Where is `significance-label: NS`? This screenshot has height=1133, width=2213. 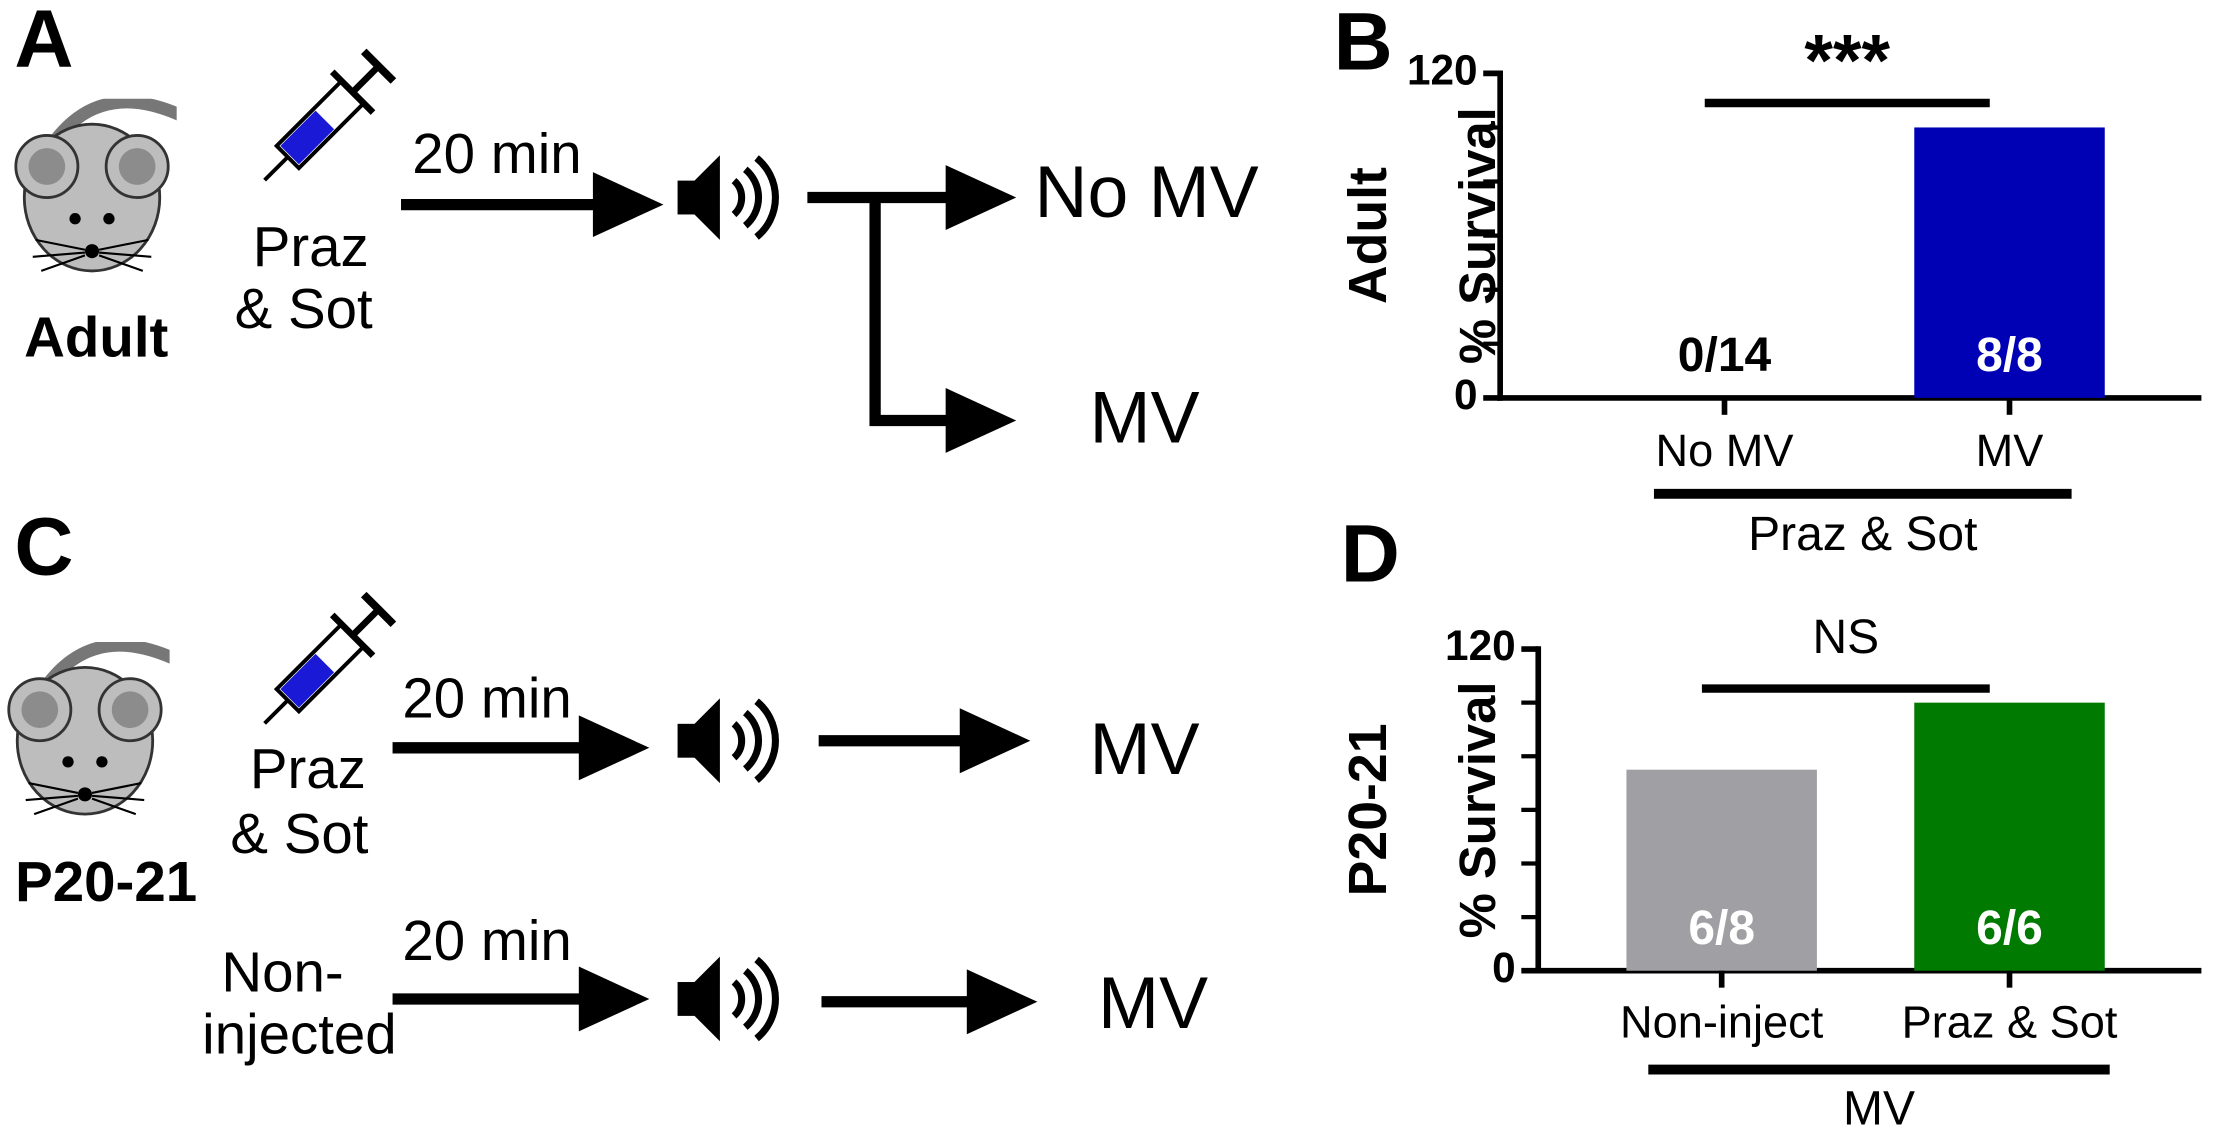 significance-label: NS is located at coordinates (1846, 637).